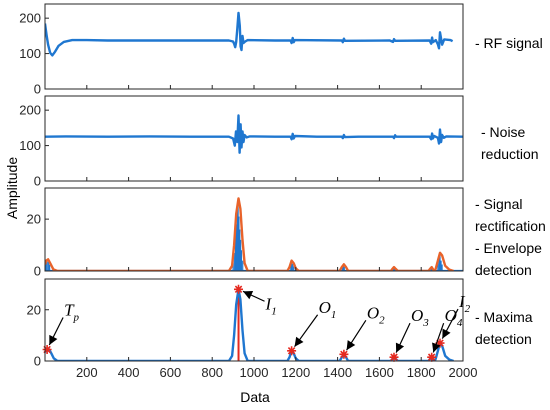  Describe the element at coordinates (510, 226) in the screenshot. I see `panel-label-3-1: rectification` at that location.